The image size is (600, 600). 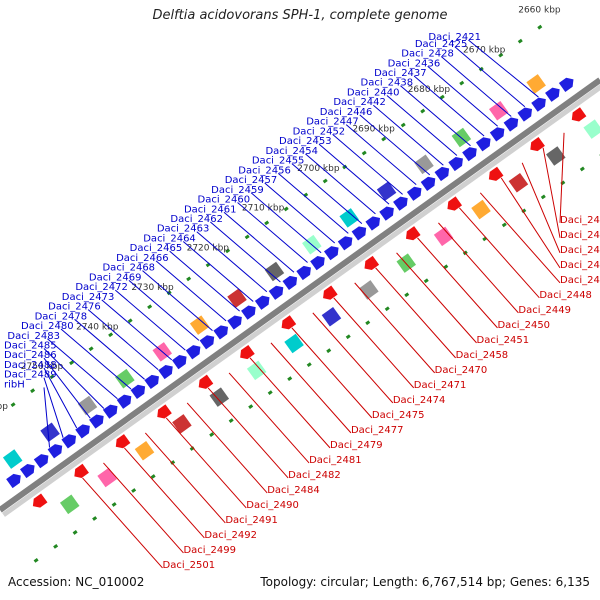 I want to click on plus-gene-label: Daci_2455, so click(x=278, y=161).